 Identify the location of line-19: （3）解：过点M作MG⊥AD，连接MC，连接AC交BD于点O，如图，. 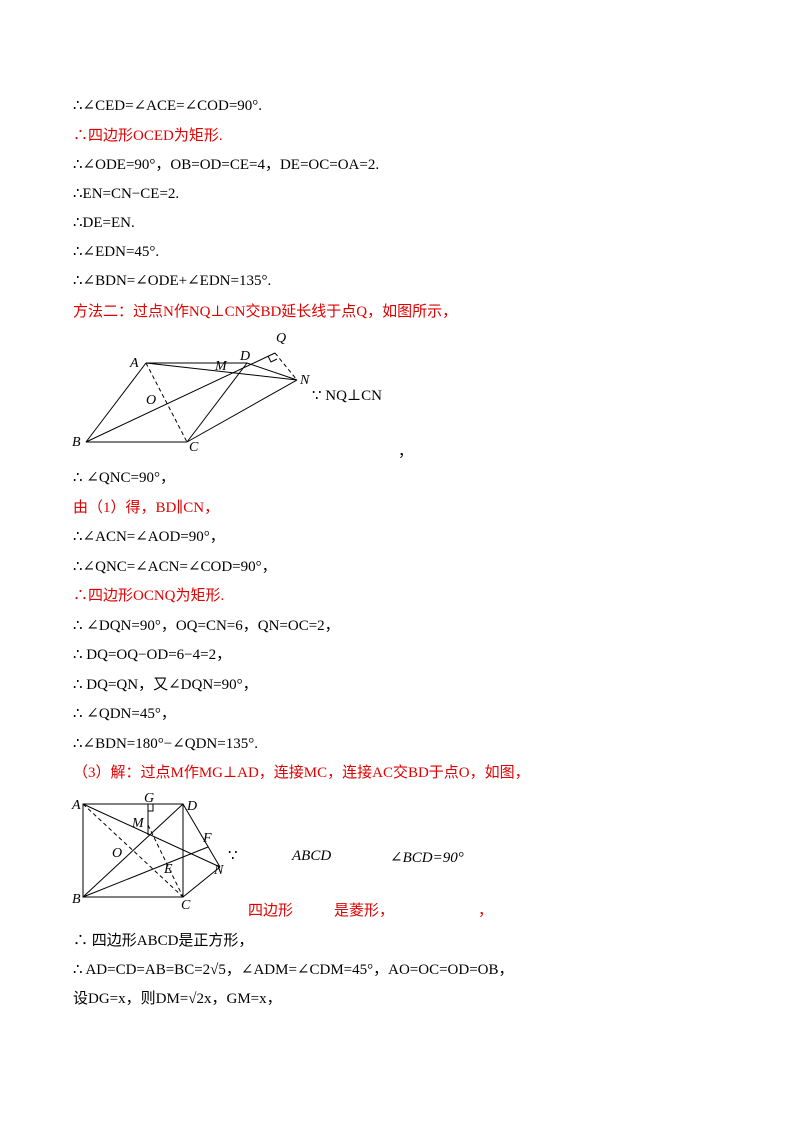
(301, 773).